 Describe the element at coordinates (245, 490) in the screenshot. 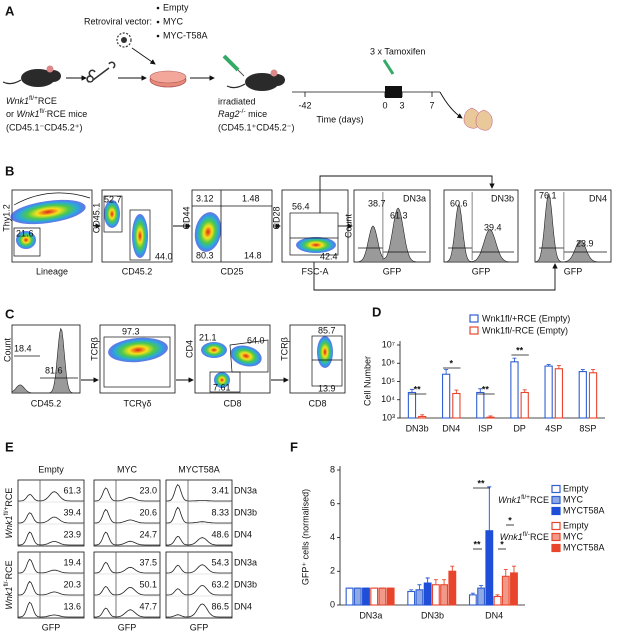

I see `population-label: DN3a` at that location.